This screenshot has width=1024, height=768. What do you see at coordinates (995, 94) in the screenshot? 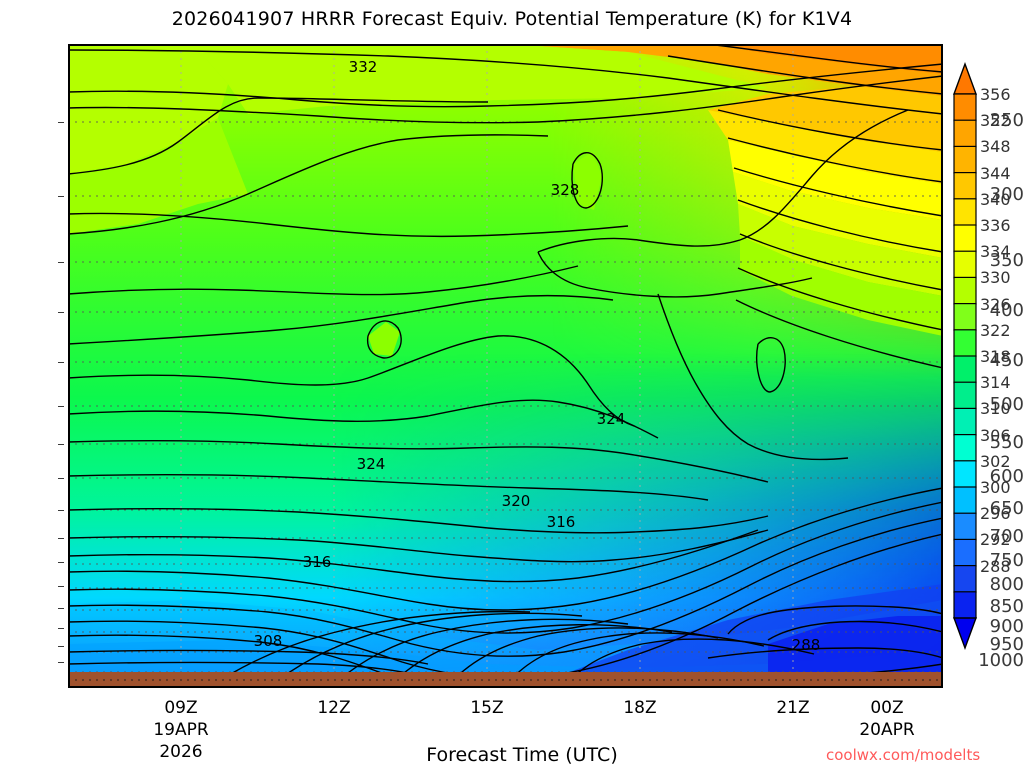
I see `colorbar-tick-label: 356` at bounding box center [995, 94].